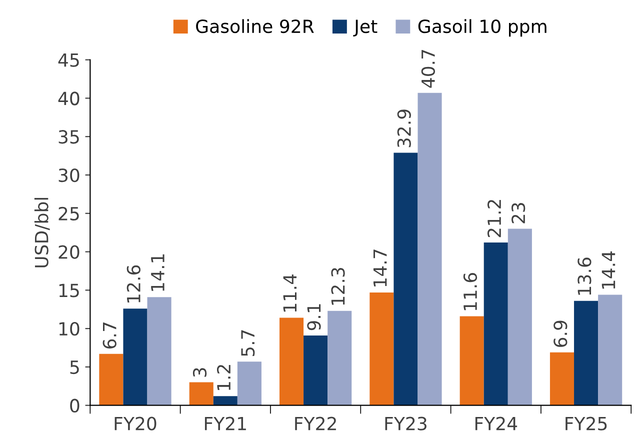 Image resolution: width=644 pixels, height=443 pixels. What do you see at coordinates (289, 293) in the screenshot?
I see `data-label: 11.4` at bounding box center [289, 293].